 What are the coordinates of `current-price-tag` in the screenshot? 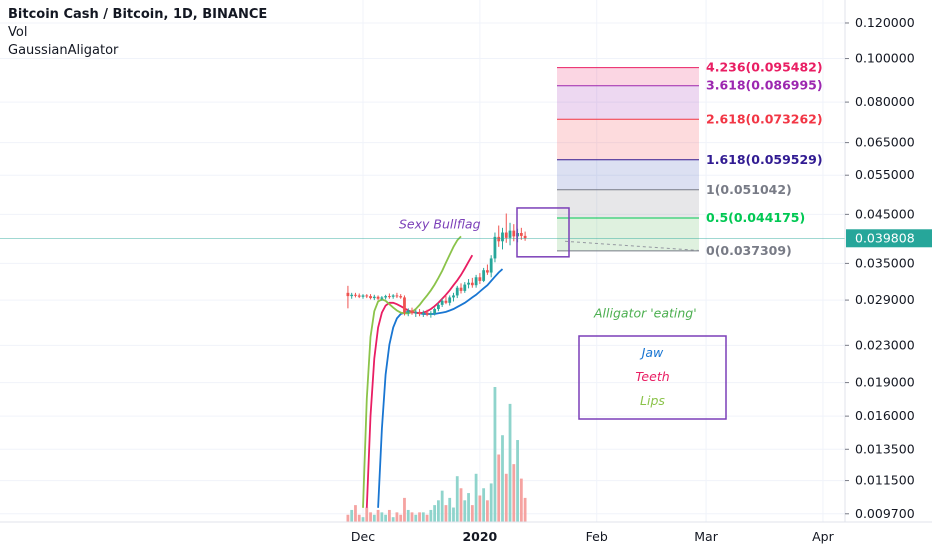 It's located at (889, 238).